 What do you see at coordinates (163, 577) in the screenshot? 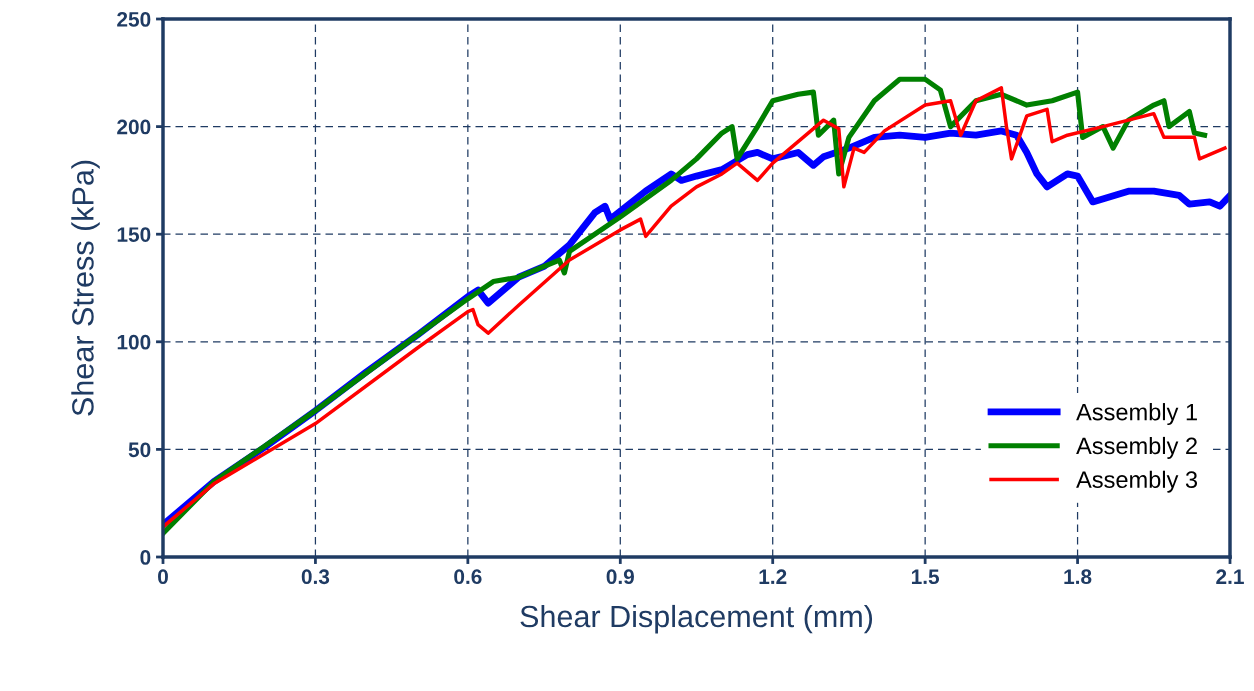
I see `x-tick-label: 0` at bounding box center [163, 577].